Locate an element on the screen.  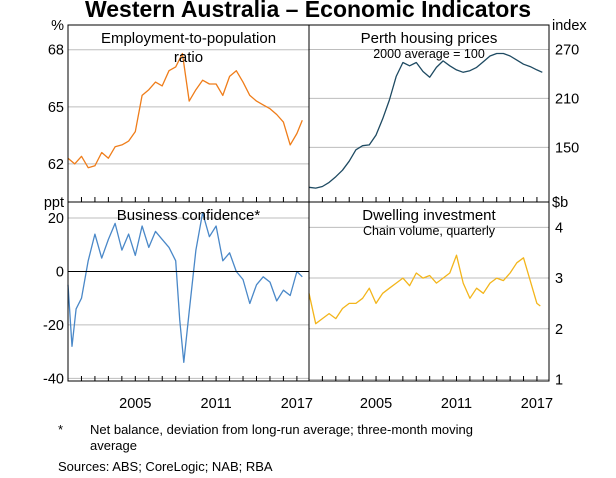
panel-subtitle: 2000 average = 100 is located at coordinates (429, 54).